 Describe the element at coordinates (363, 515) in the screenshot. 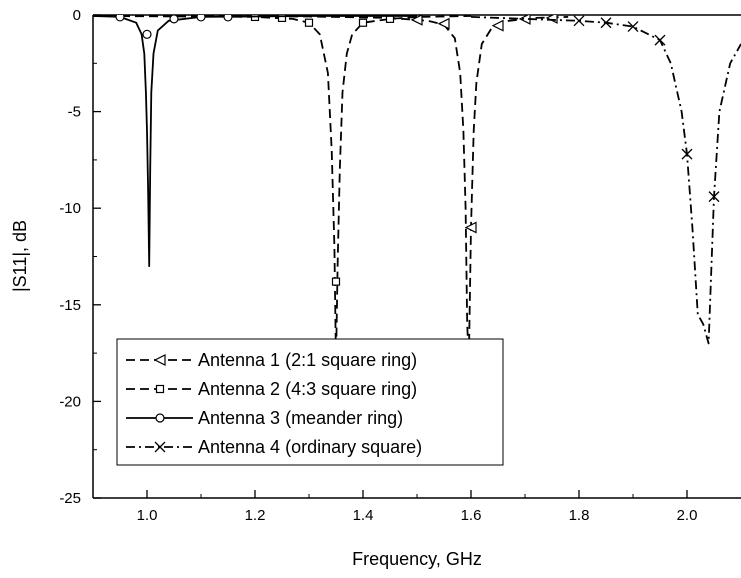

I see `x-tick-label: 1.4` at that location.